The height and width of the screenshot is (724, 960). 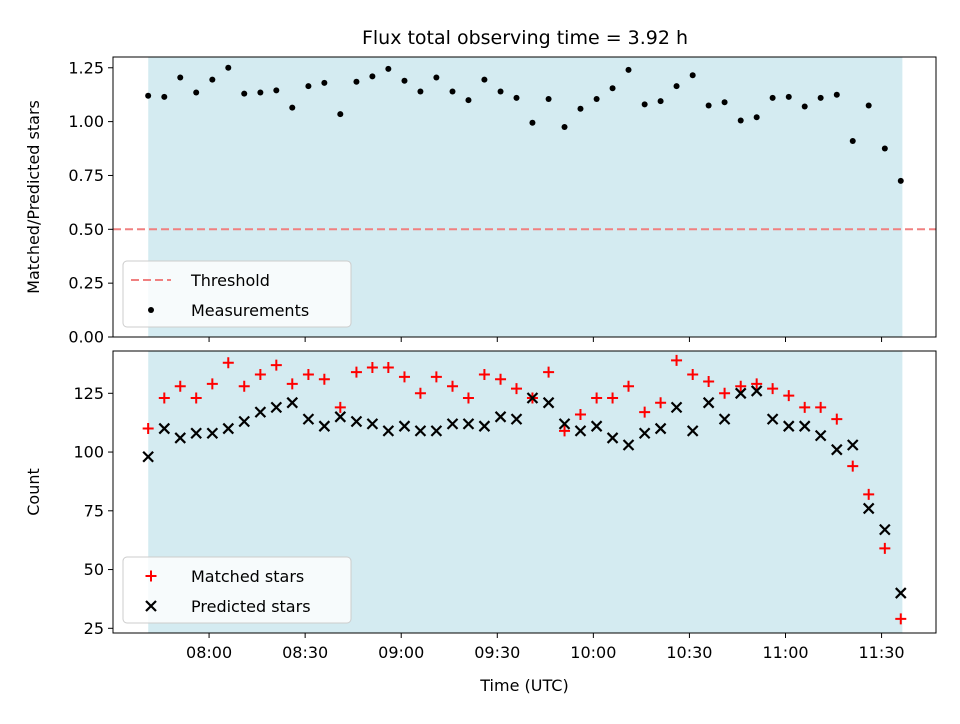 I want to click on y-tick-label: 75, so click(x=94, y=510).